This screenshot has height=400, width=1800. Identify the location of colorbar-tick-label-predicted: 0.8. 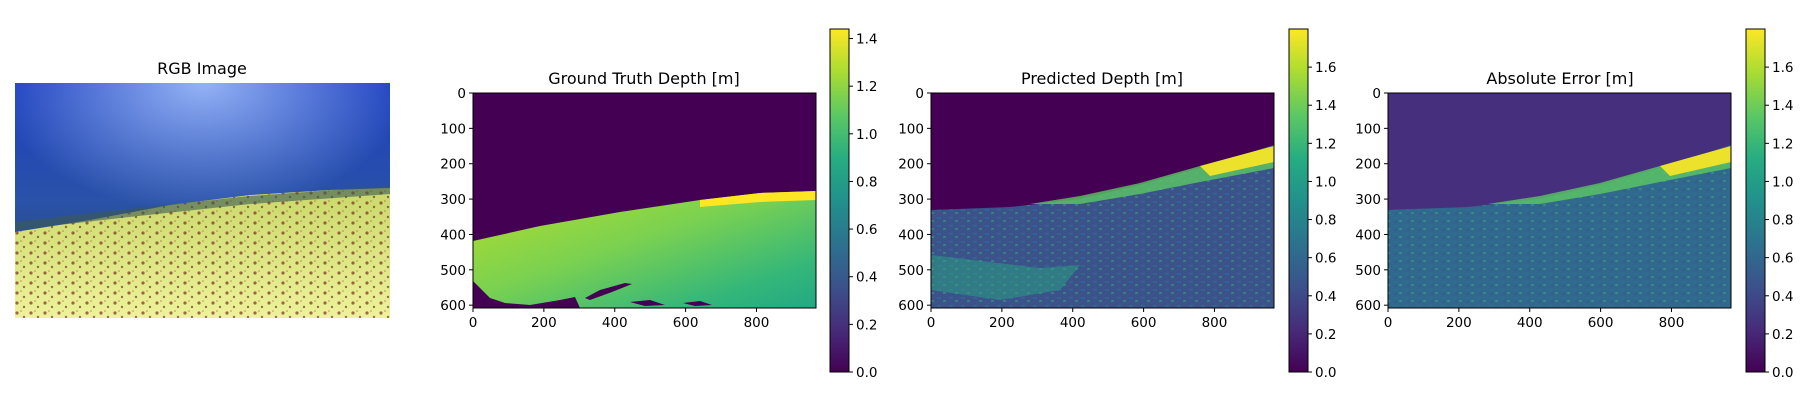
(1325, 221).